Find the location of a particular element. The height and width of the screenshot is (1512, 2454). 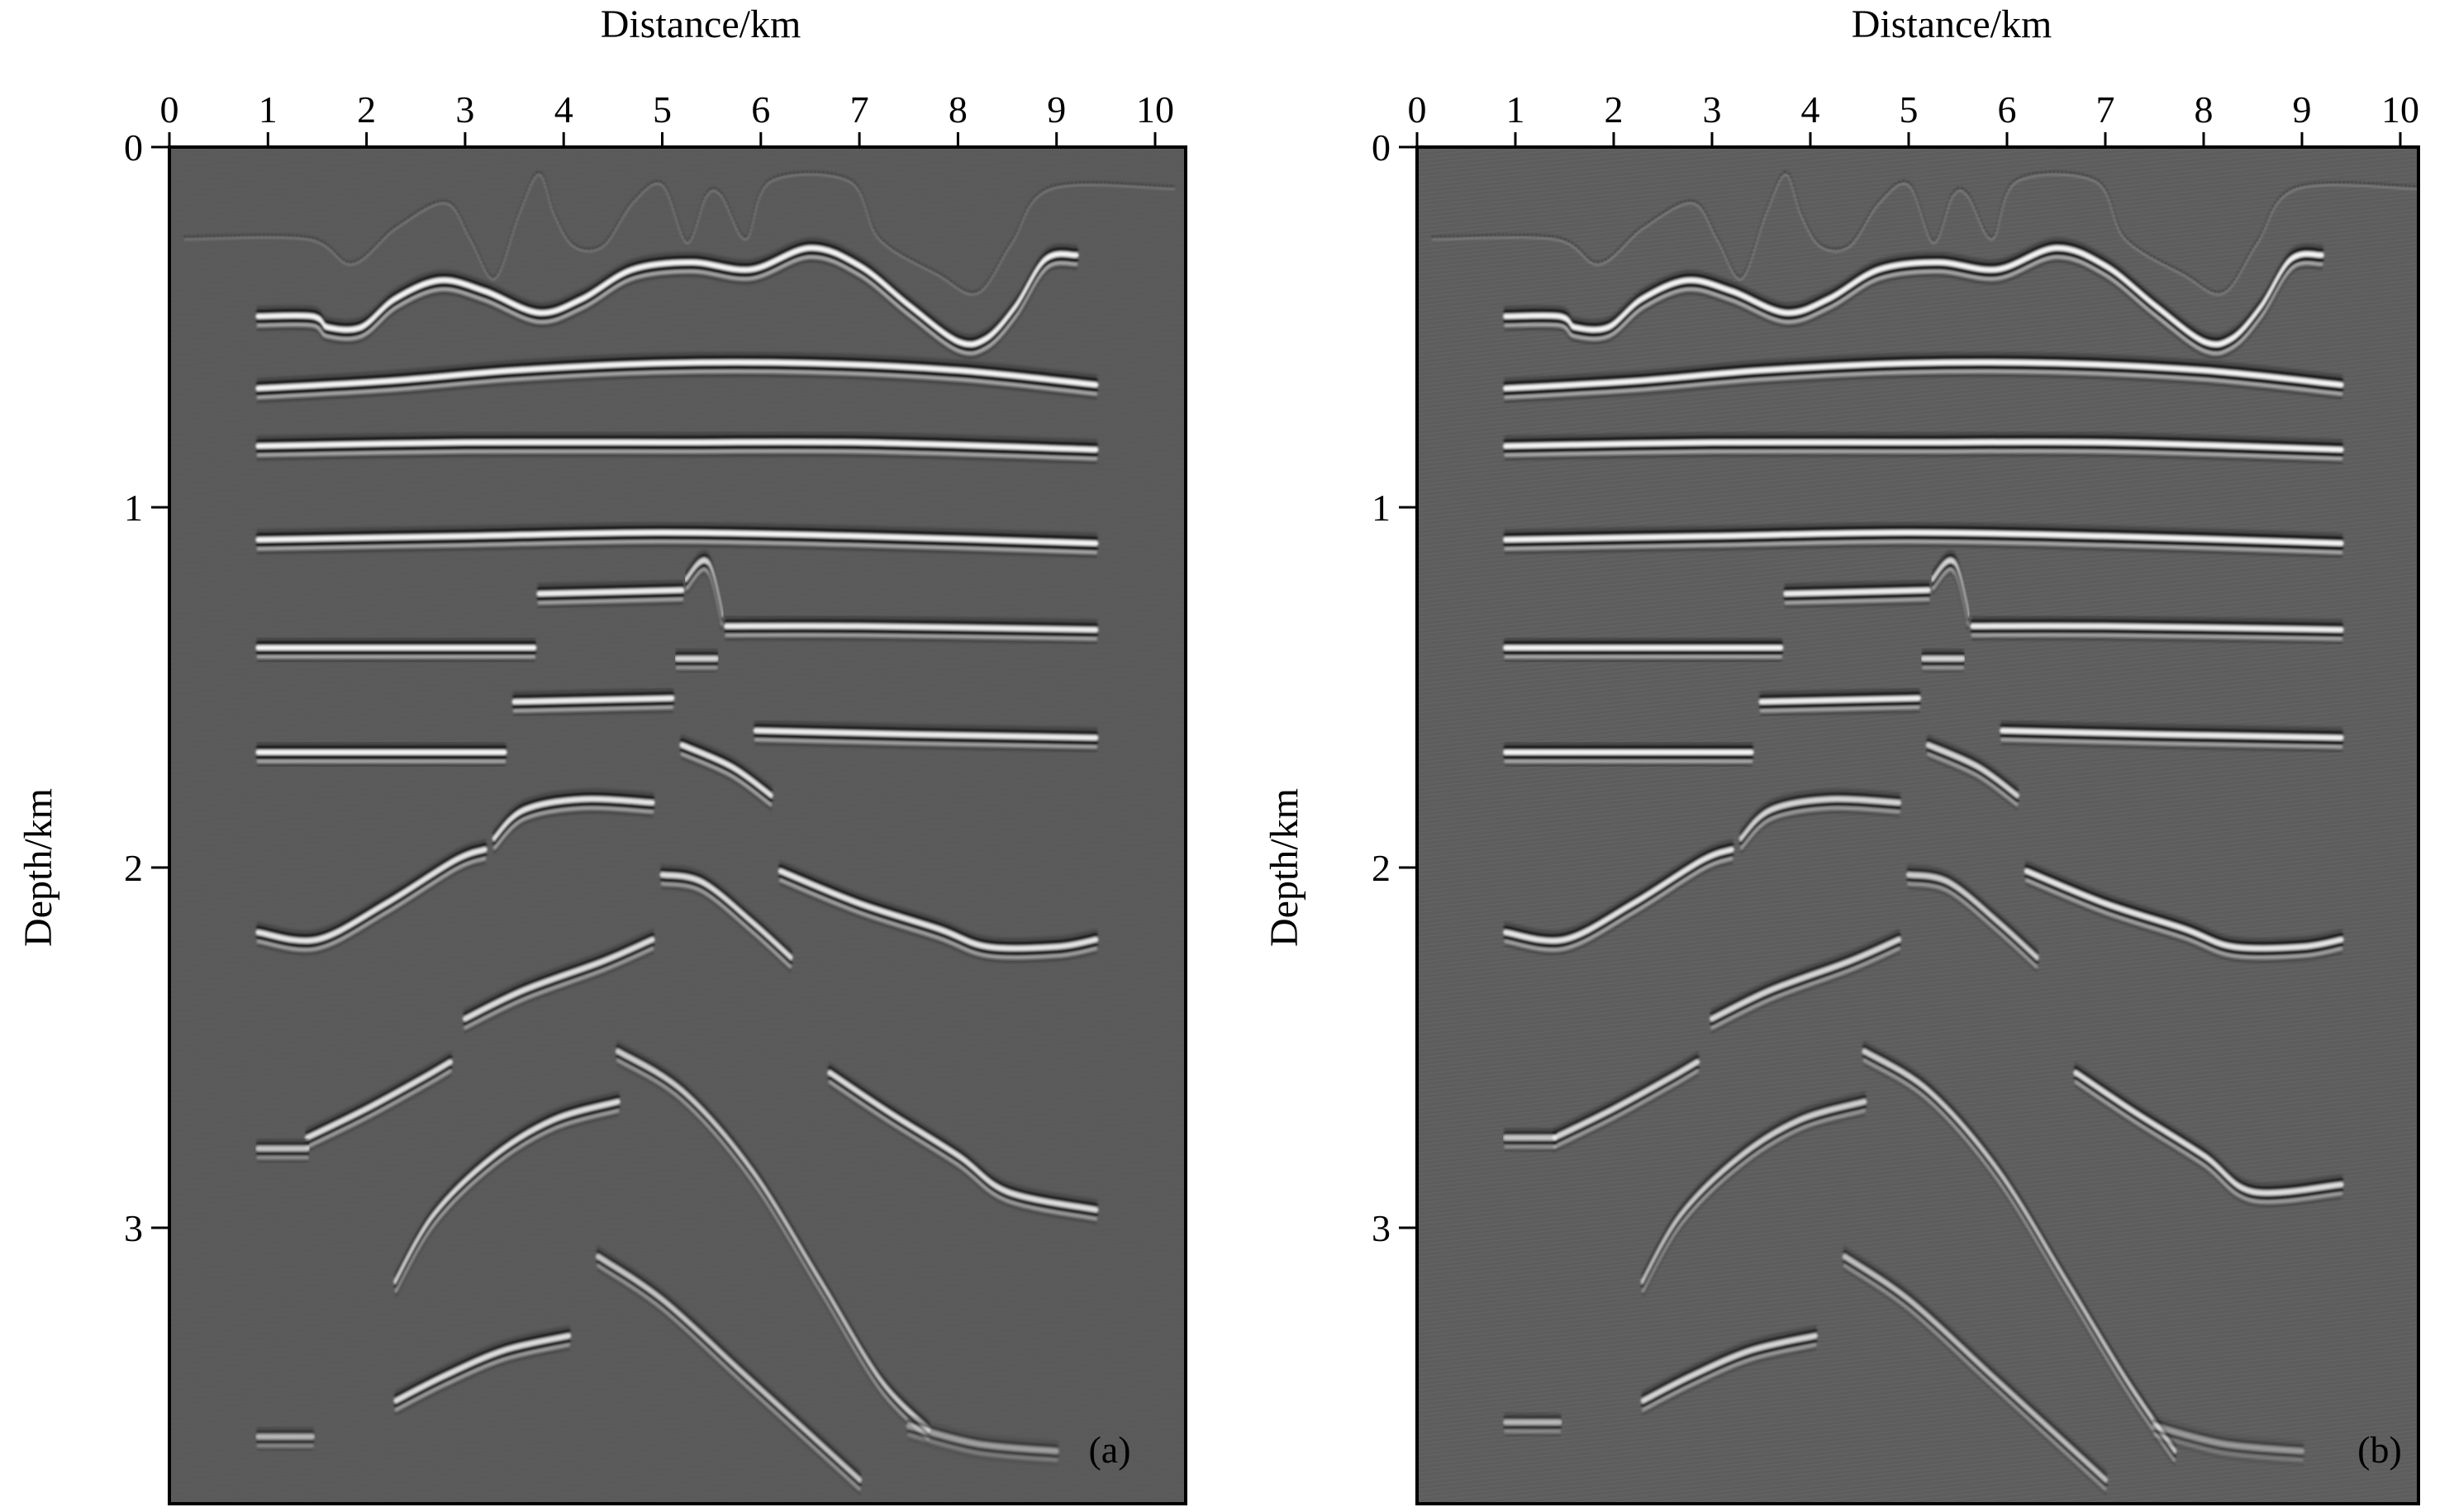

x-axis-ticks-b: 0 1 2 3 4 5 6 7 8 9 10 is located at coordinates (1913, 117).